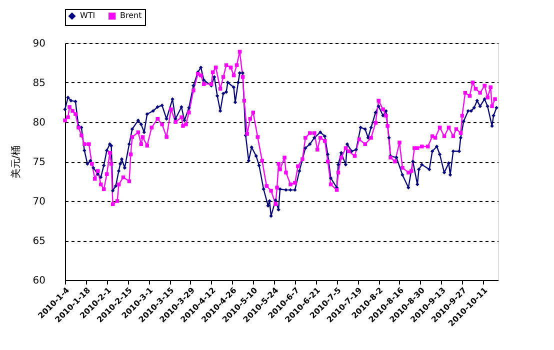 This screenshot has height=350, width=554. Describe the element at coordinates (39, 202) in the screenshot. I see `y-tick-label: 70` at that location.